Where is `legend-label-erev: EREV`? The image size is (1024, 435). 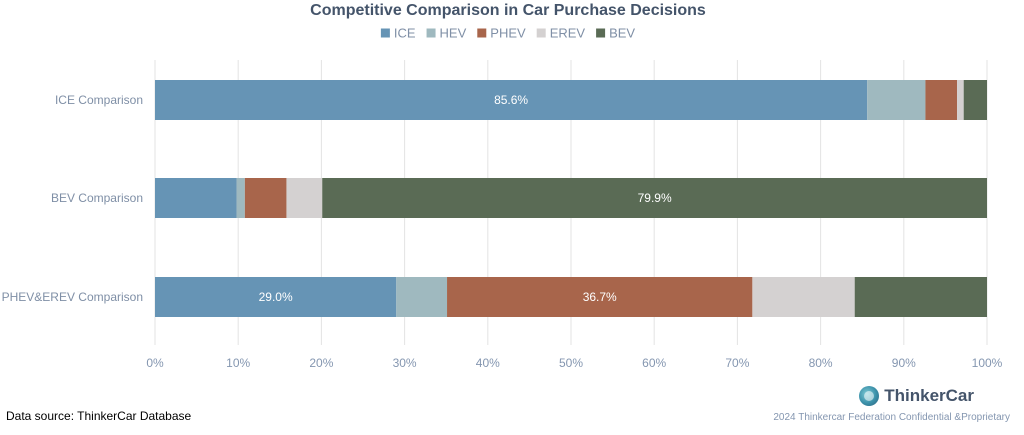 legend-label-erev: EREV is located at coordinates (568, 33).